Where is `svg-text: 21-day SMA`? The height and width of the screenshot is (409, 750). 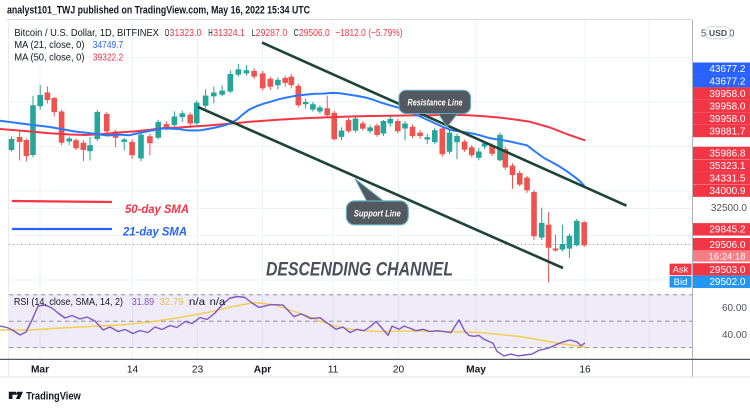
svg-text: 21-day SMA is located at coordinates (154, 232).